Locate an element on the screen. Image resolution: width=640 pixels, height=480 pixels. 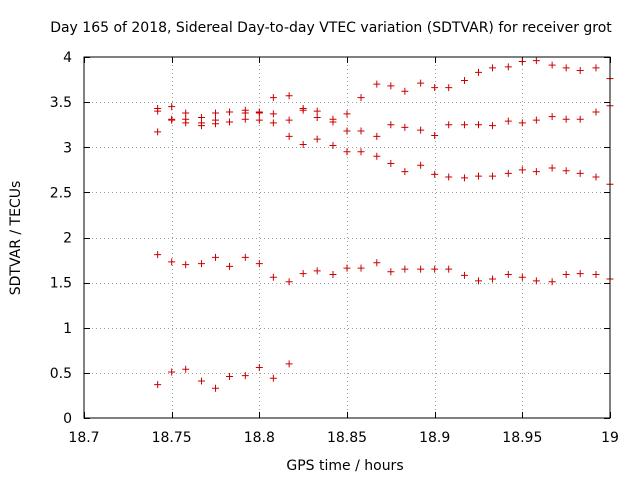
series-track-middle is located at coordinates (384, 121).